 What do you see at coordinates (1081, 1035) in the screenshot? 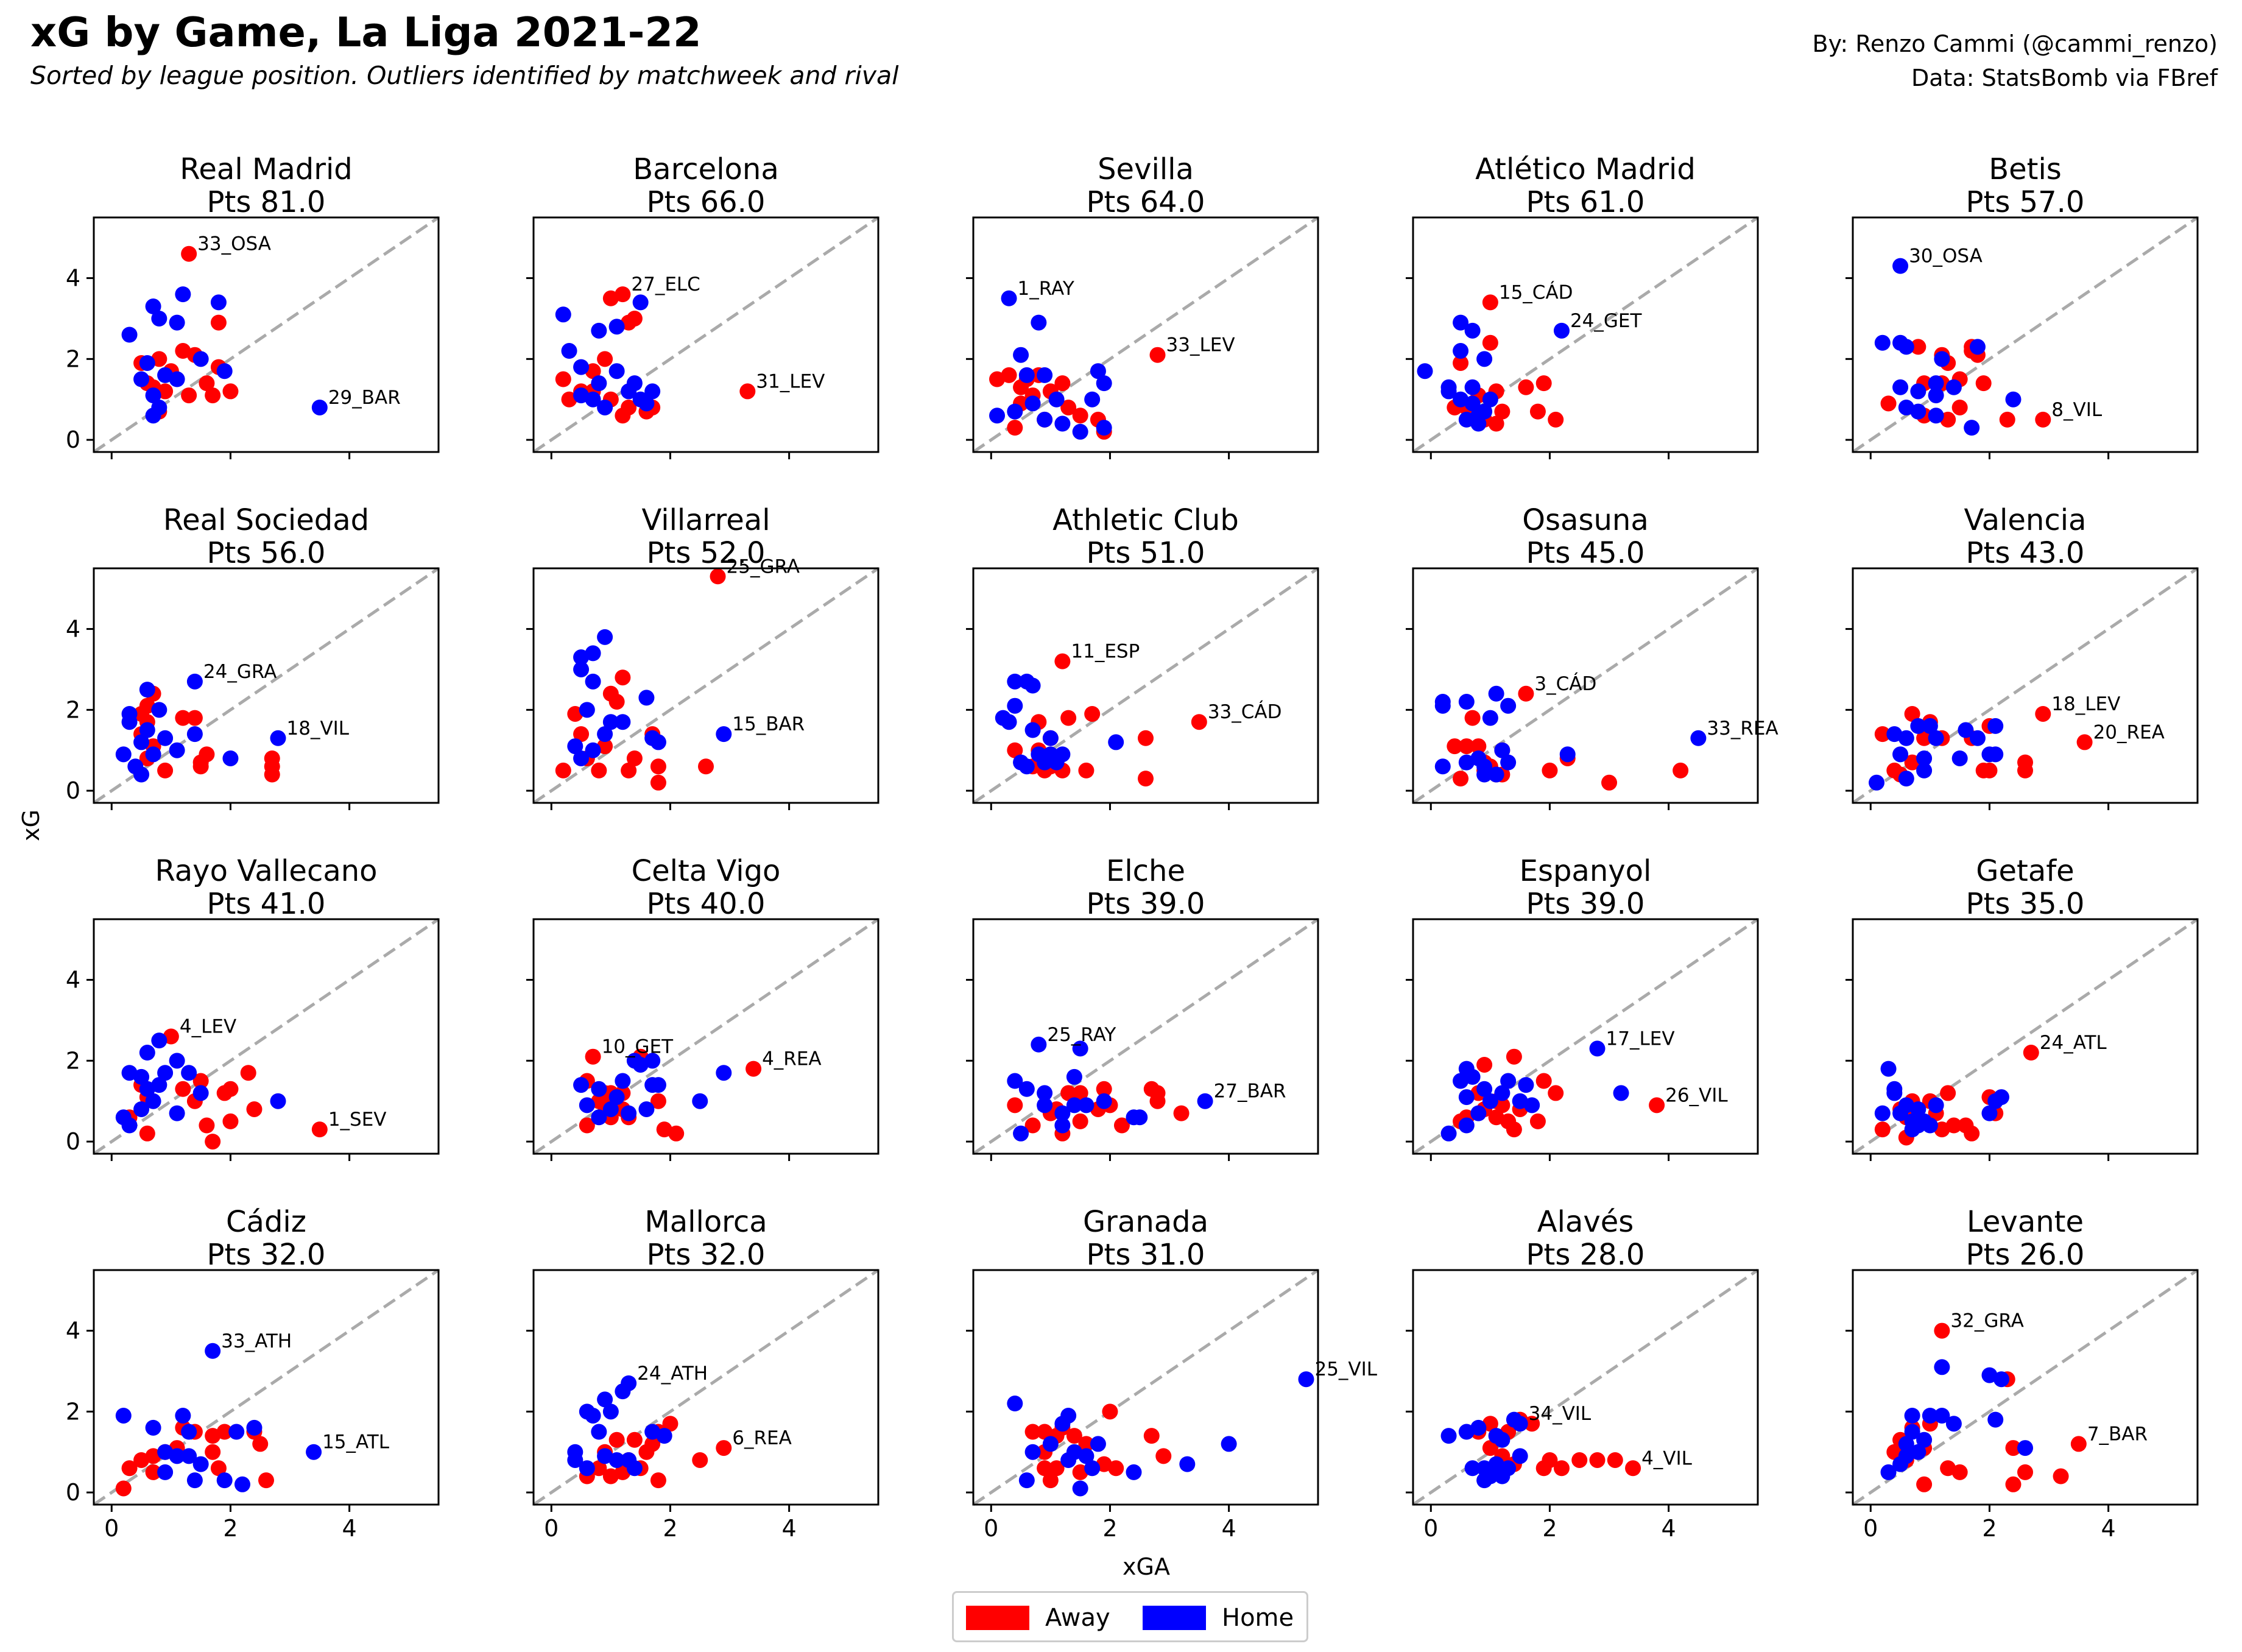
I see `outlier-label: 25_RAY` at bounding box center [1081, 1035].